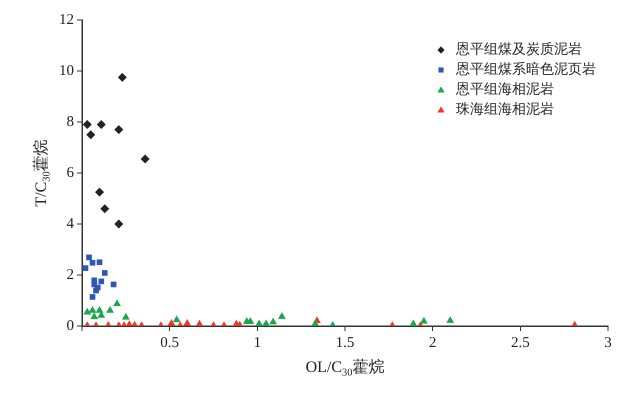 The height and width of the screenshot is (403, 630). I want to click on legend-label: 珠海组海相泥岩, so click(505, 110).